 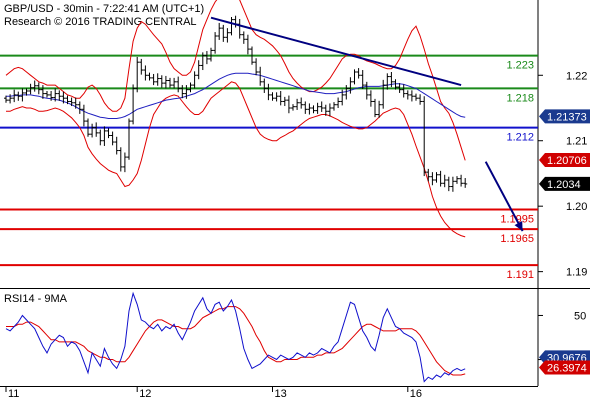 I want to click on time-axis: 11 12 13 16, so click(x=213, y=393).